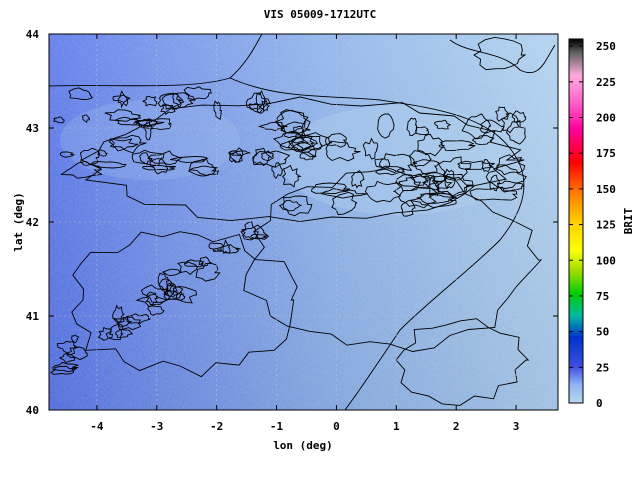  Describe the element at coordinates (606, 260) in the screenshot. I see `colorbar-tick-label: 100` at that location.